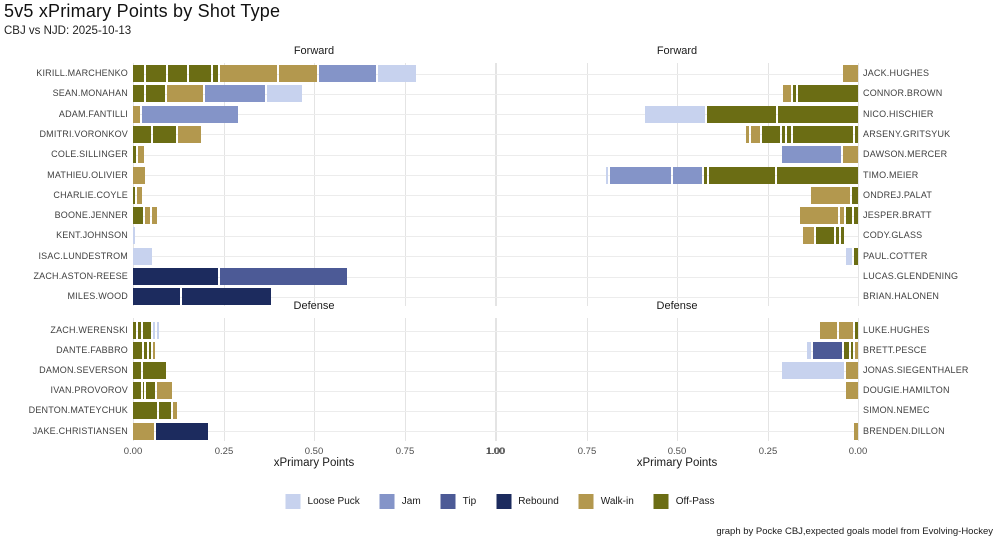 The height and width of the screenshot is (542, 1000). What do you see at coordinates (92, 350) in the screenshot?
I see `player-label: DANTE.FABBRO` at bounding box center [92, 350].